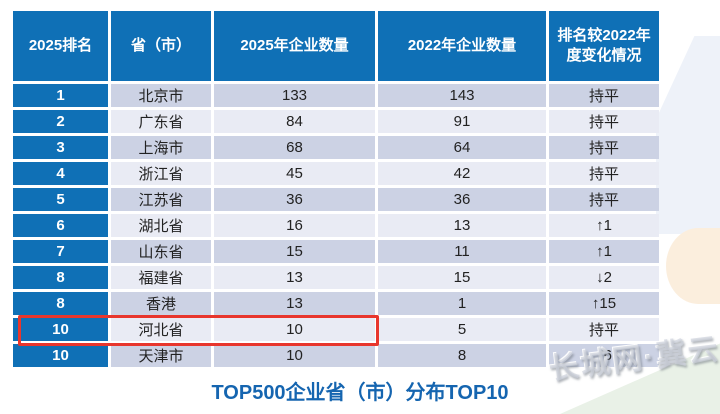 This screenshot has width=720, height=414. What do you see at coordinates (688, 135) in the screenshot?
I see `background-shape-blue` at bounding box center [688, 135].